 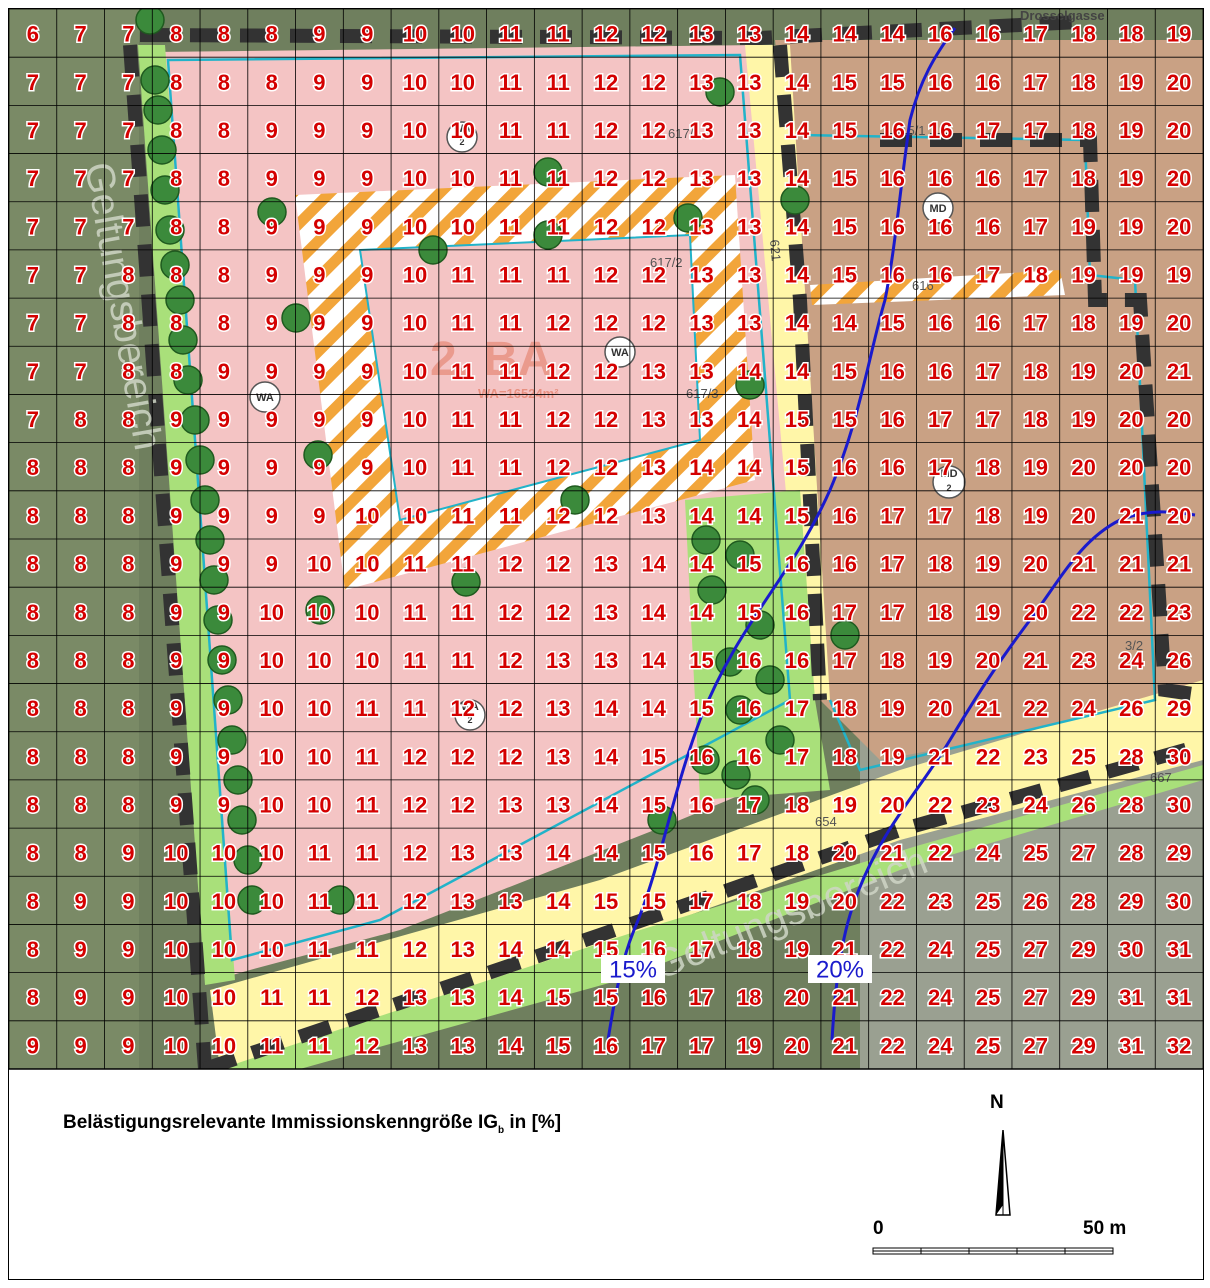 What do you see at coordinates (1036, 805) in the screenshot?
I see `grid-cell-value: 24` at bounding box center [1036, 805].